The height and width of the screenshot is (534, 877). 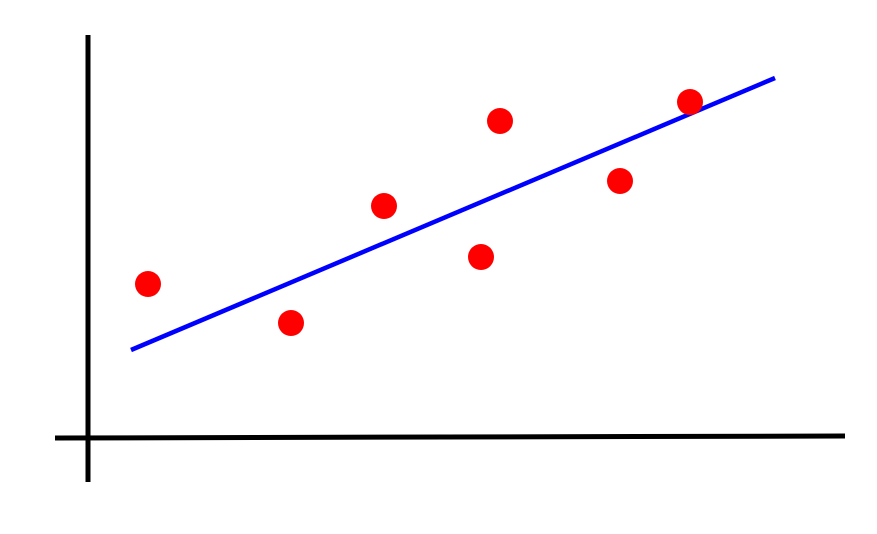 What do you see at coordinates (450, 437) in the screenshot?
I see `x-axis` at bounding box center [450, 437].